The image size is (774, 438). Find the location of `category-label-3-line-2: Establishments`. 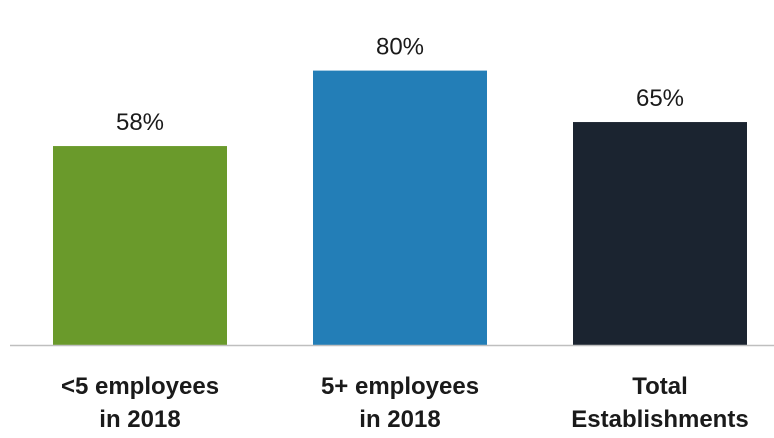

category-label-3-line-2: Establishments is located at coordinates (659, 419).